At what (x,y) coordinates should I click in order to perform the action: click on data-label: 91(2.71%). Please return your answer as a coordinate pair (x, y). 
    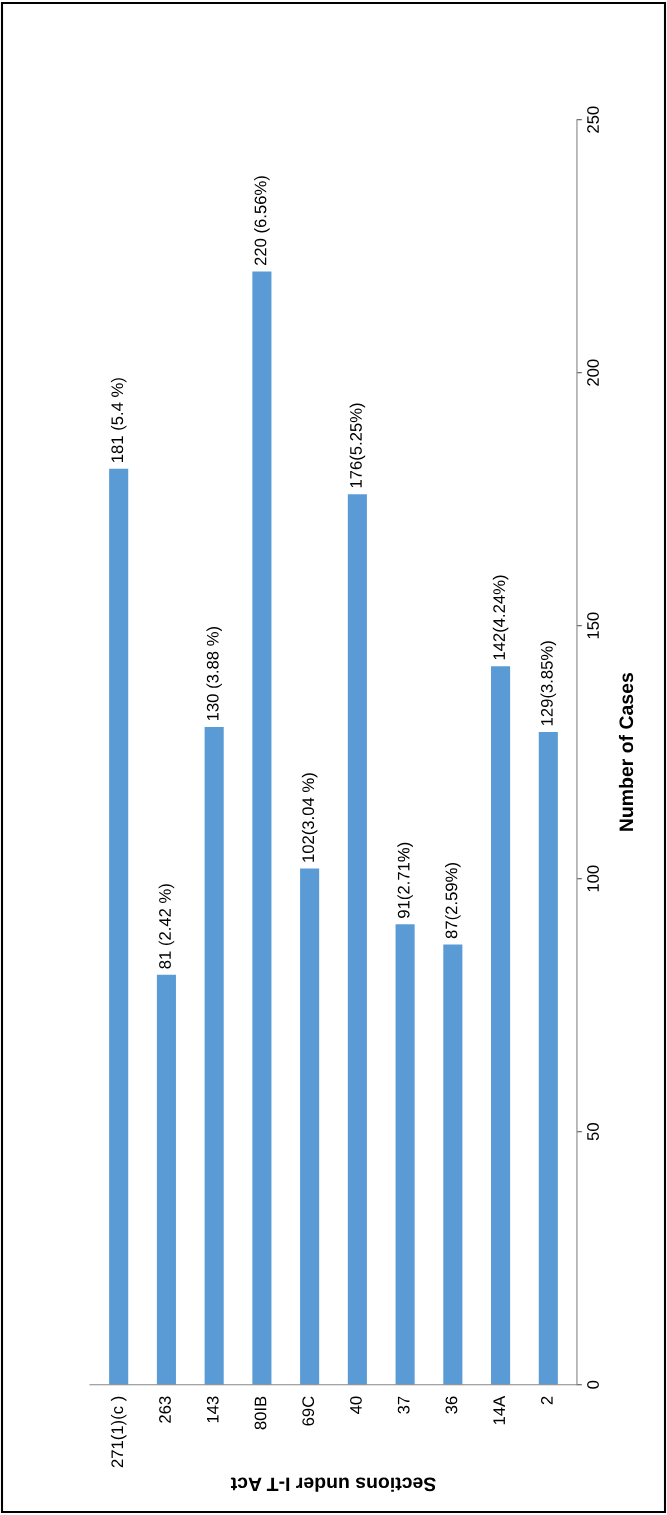
    Looking at the image, I should click on (405, 880).